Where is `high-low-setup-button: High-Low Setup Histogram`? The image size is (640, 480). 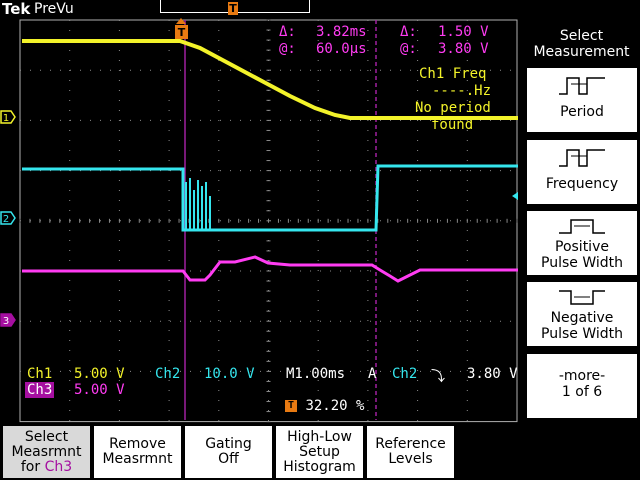
high-low-setup-button: High-Low Setup Histogram is located at coordinates (319, 452).